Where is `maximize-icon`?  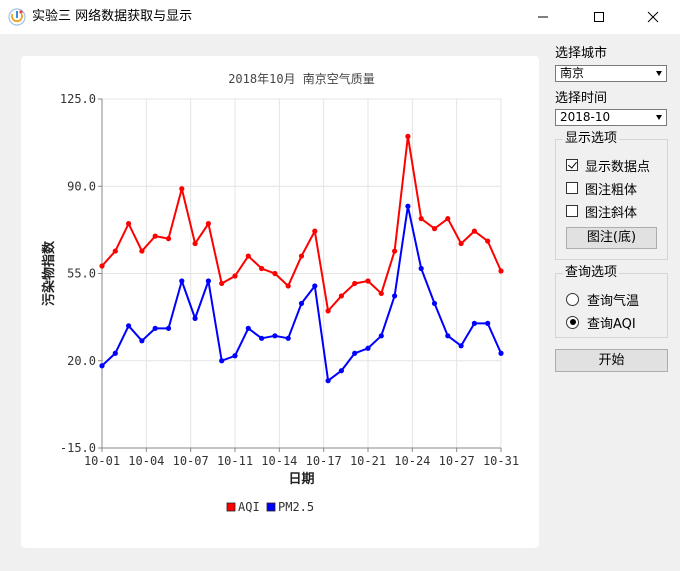 maximize-icon is located at coordinates (599, 17).